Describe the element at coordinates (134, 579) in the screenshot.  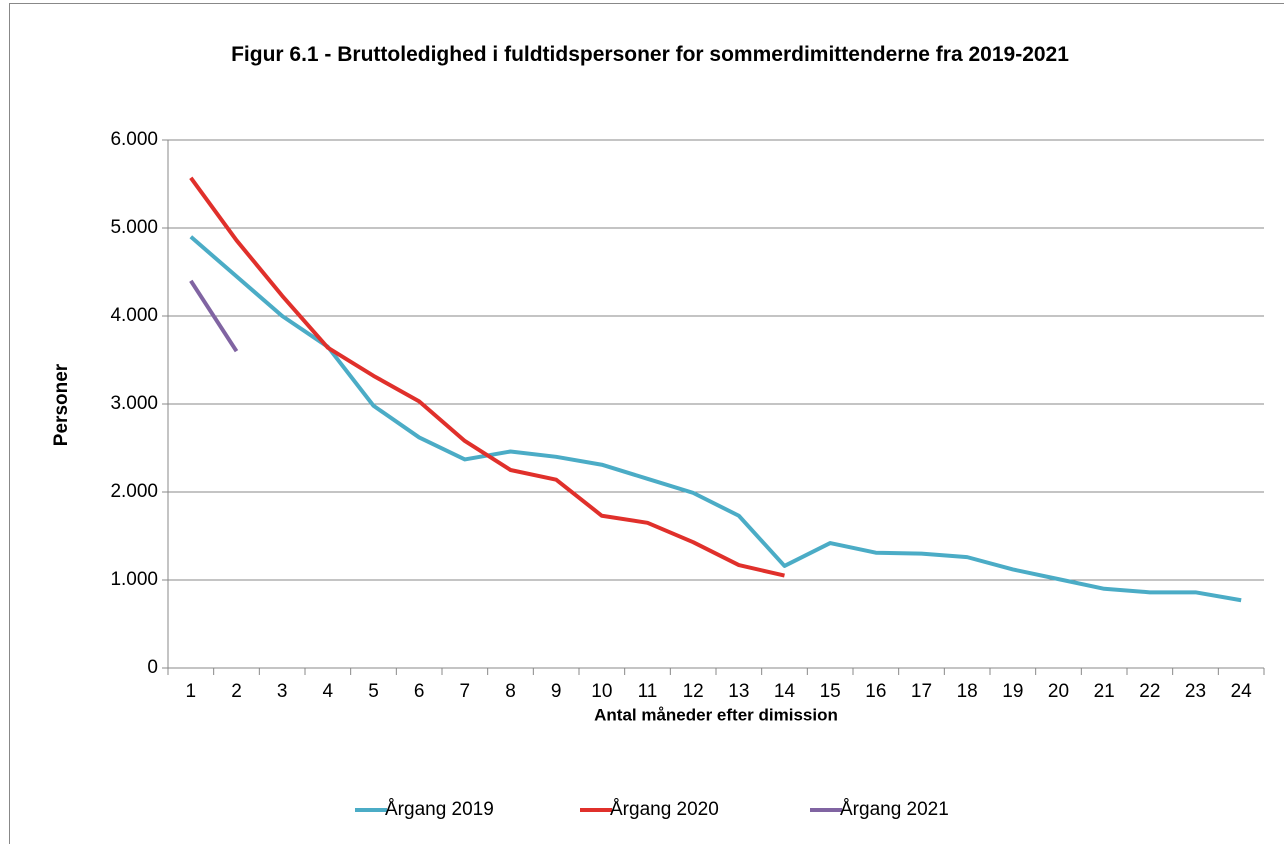
I see `y-tick-label: 1.000` at that location.